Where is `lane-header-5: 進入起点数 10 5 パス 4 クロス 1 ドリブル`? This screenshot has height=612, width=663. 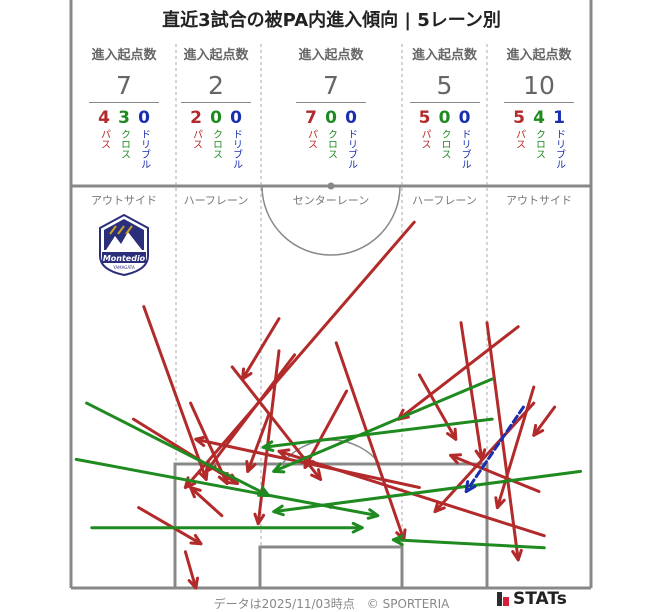
lane-header-5: 進入起点数 10 5 パス 4 クロス 1 ドリブル is located at coordinates (539, 106).